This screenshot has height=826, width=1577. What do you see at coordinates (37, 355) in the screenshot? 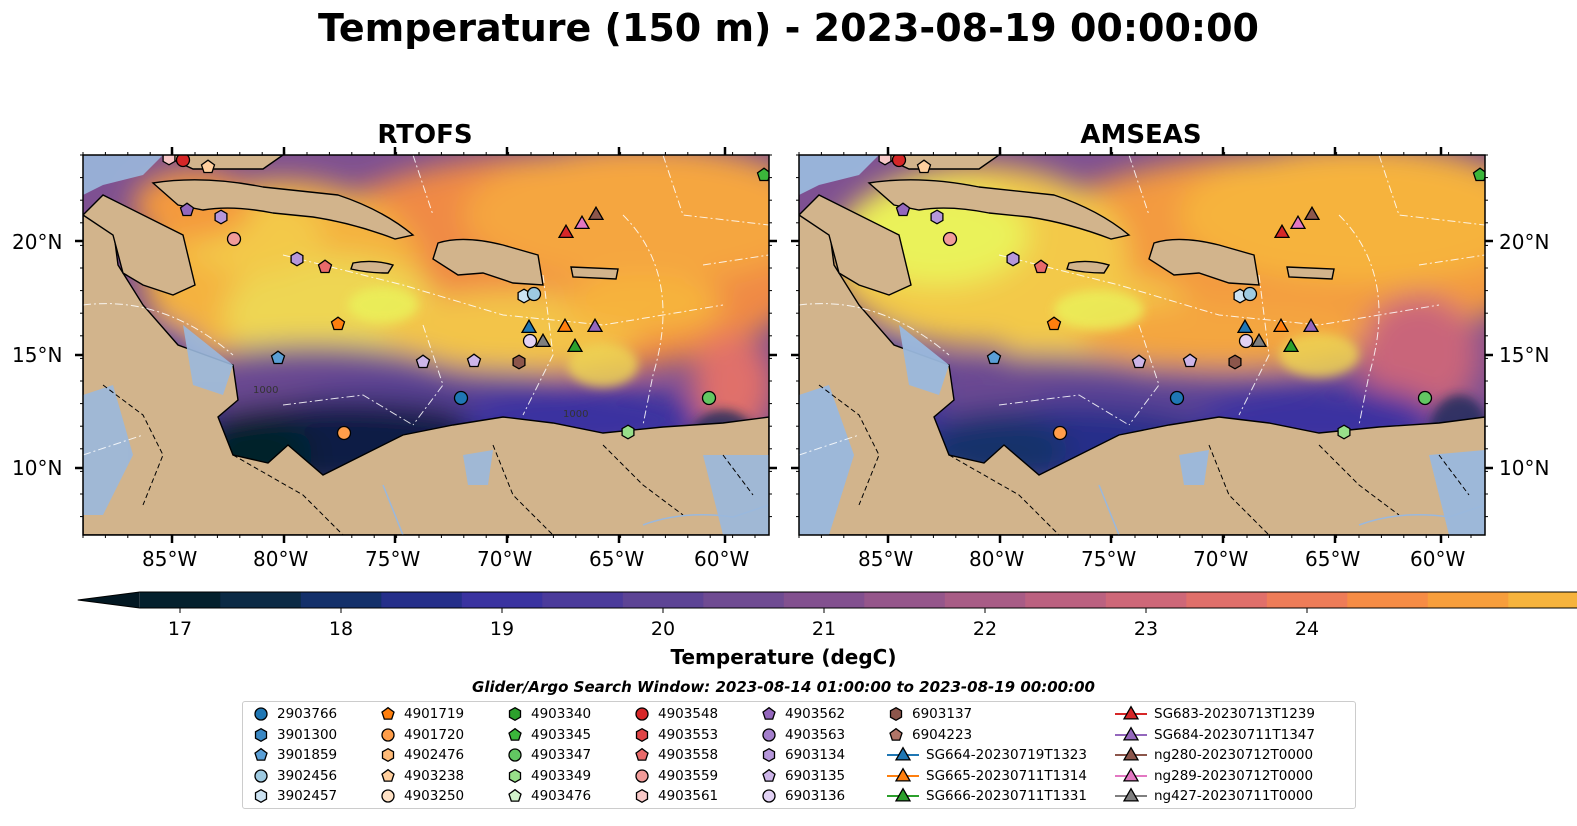
I see `lat-label-left: 15°N` at bounding box center [37, 355].